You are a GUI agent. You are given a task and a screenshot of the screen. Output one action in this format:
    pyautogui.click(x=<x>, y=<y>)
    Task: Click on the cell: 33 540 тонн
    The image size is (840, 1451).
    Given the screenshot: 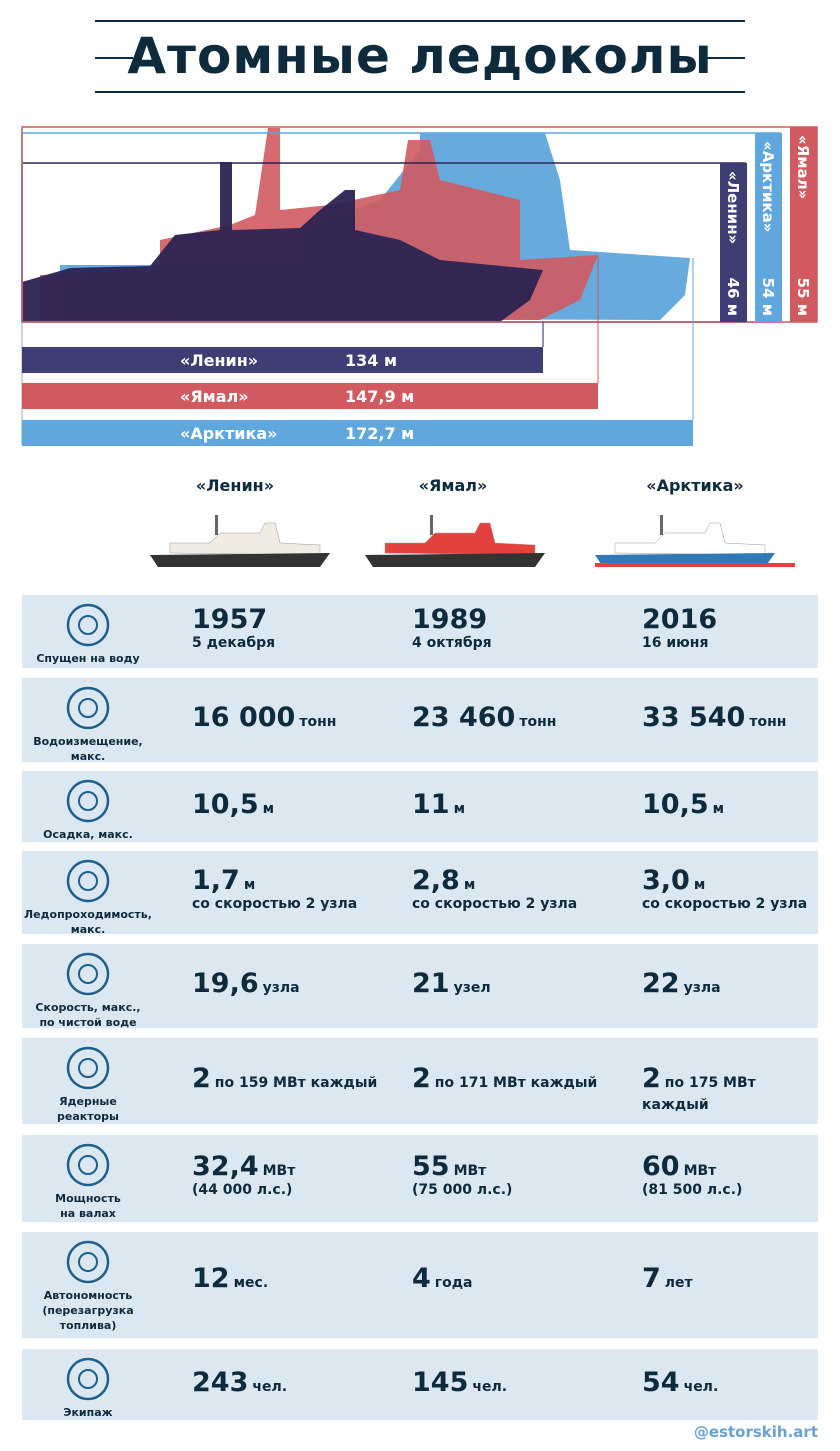 What is the action you would take?
    pyautogui.click(x=714, y=717)
    